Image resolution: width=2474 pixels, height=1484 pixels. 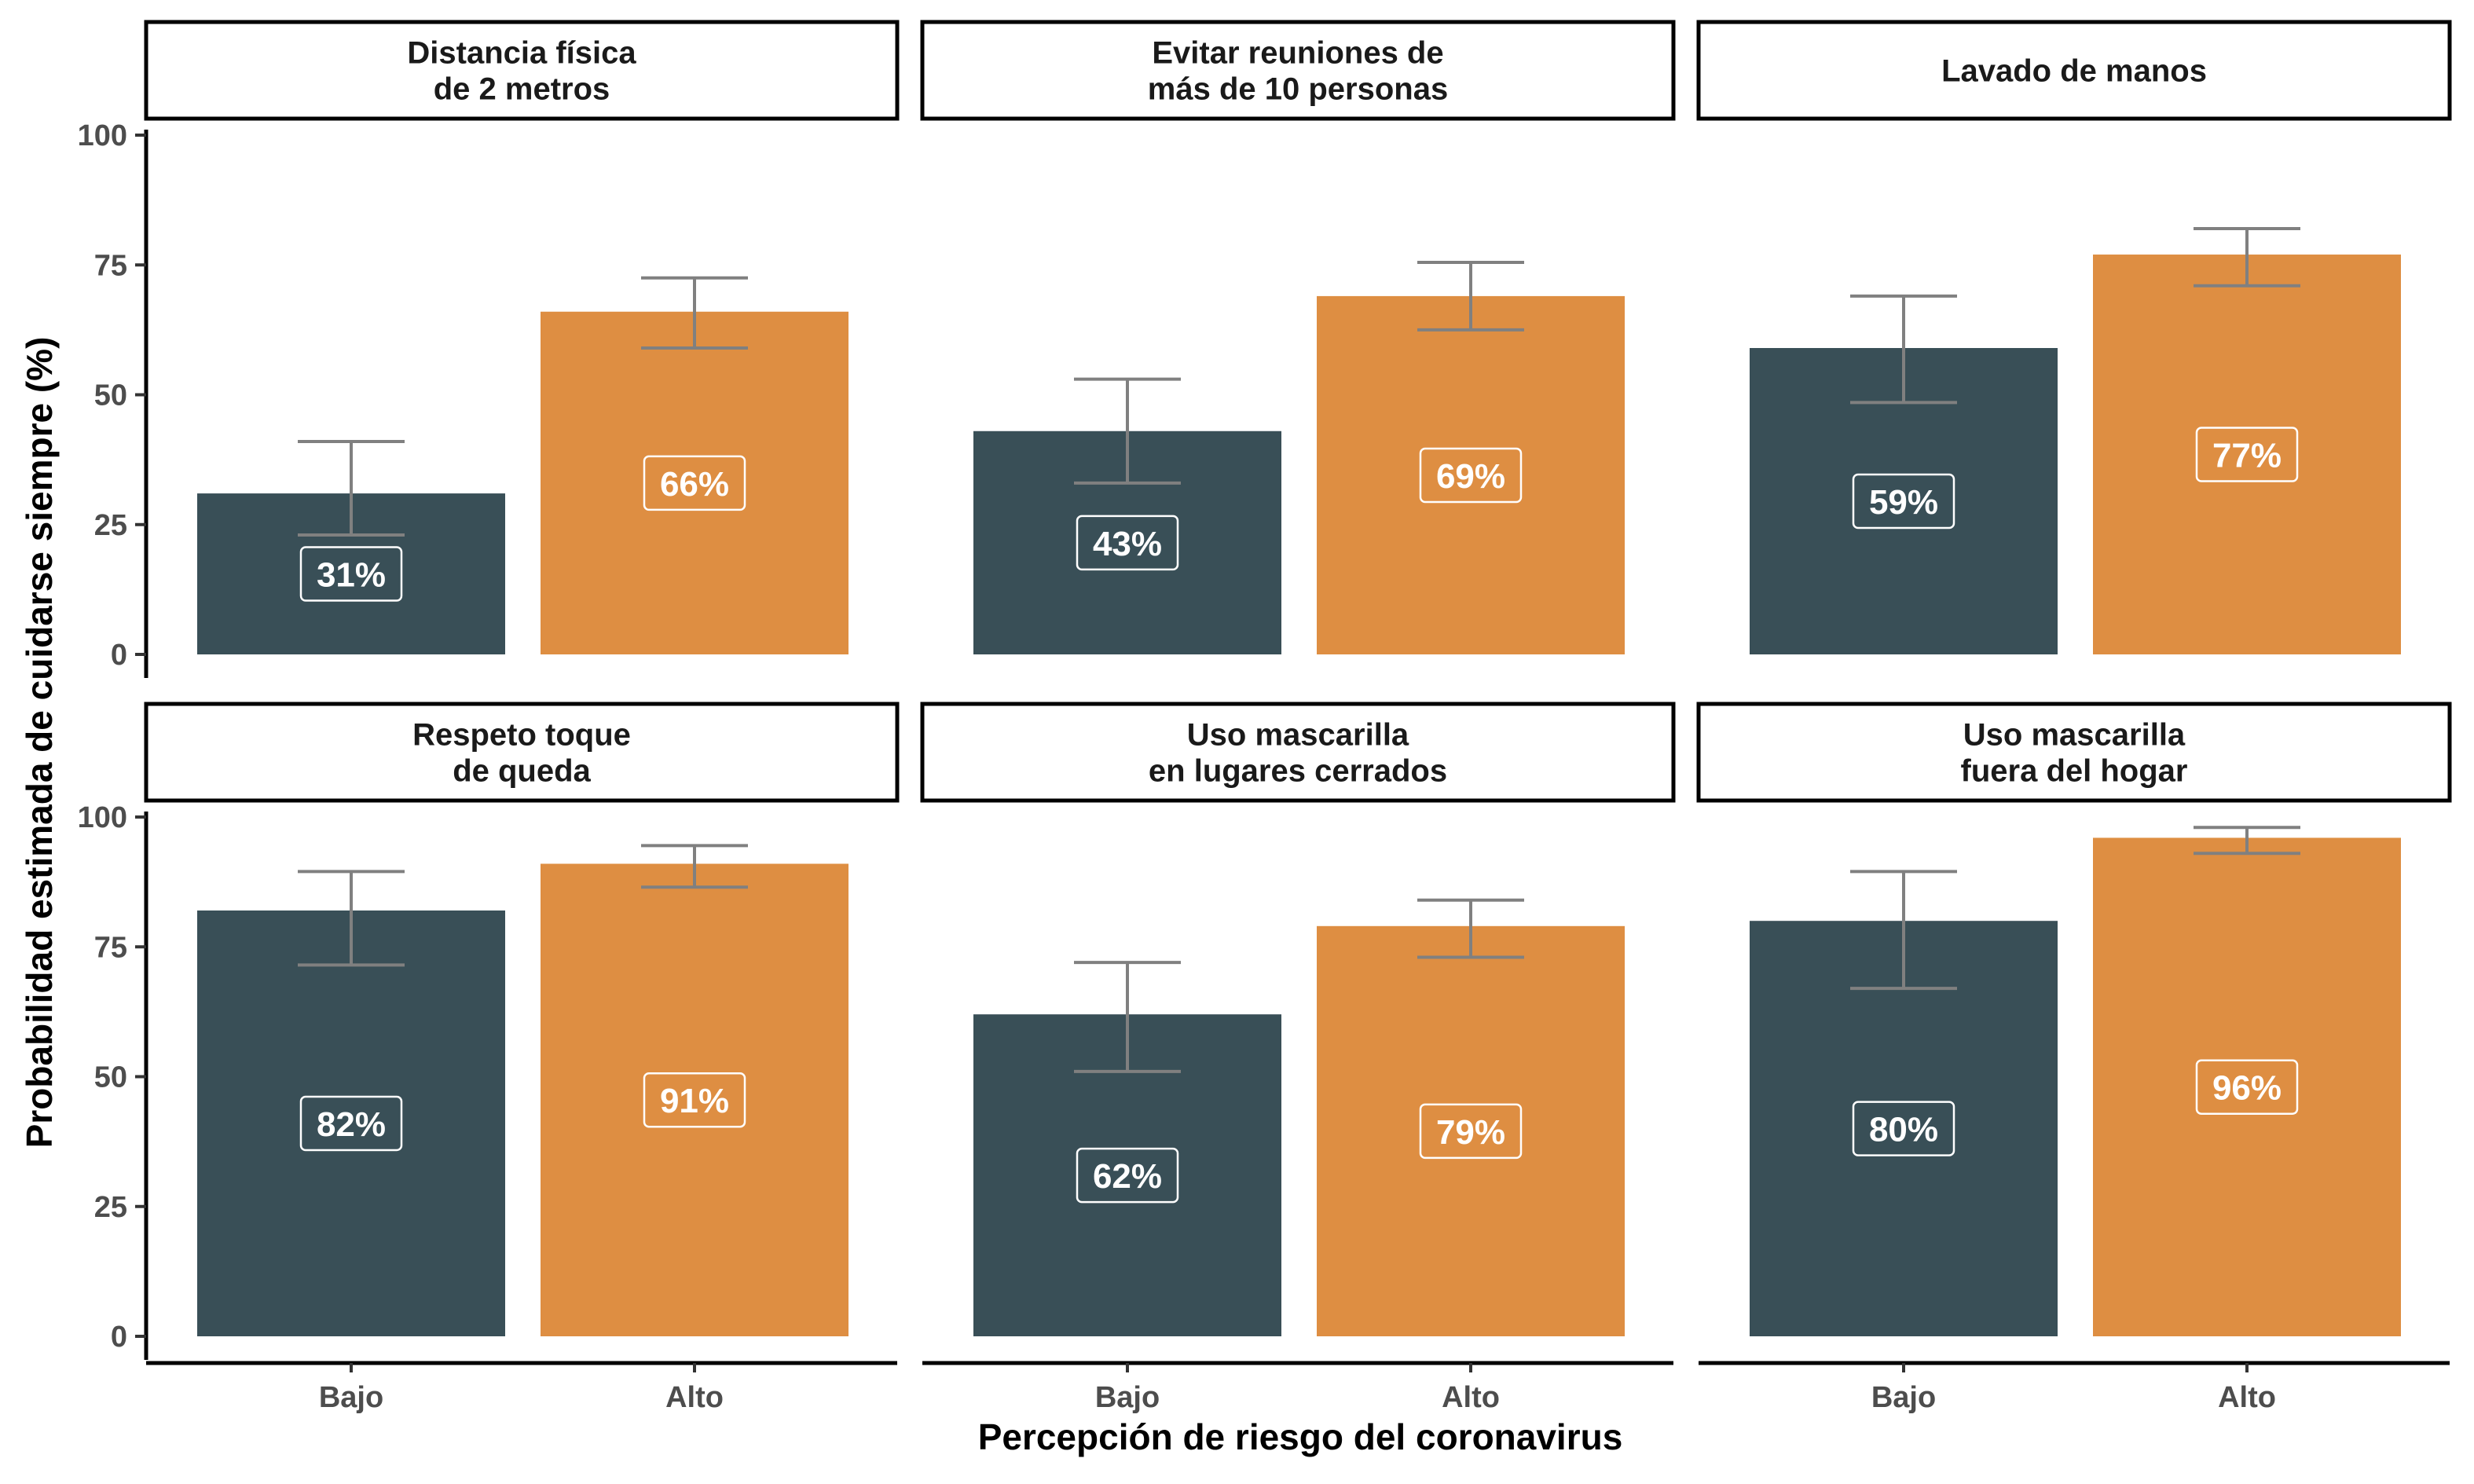 I want to click on facet-title: en lugares cerrados, so click(x=1298, y=771).